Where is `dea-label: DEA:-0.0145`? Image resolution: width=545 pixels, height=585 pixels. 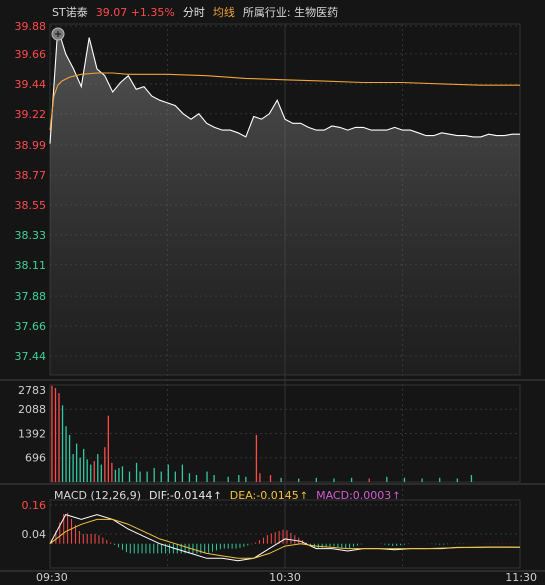 dea-label: DEA:-0.0145 is located at coordinates (264, 495).